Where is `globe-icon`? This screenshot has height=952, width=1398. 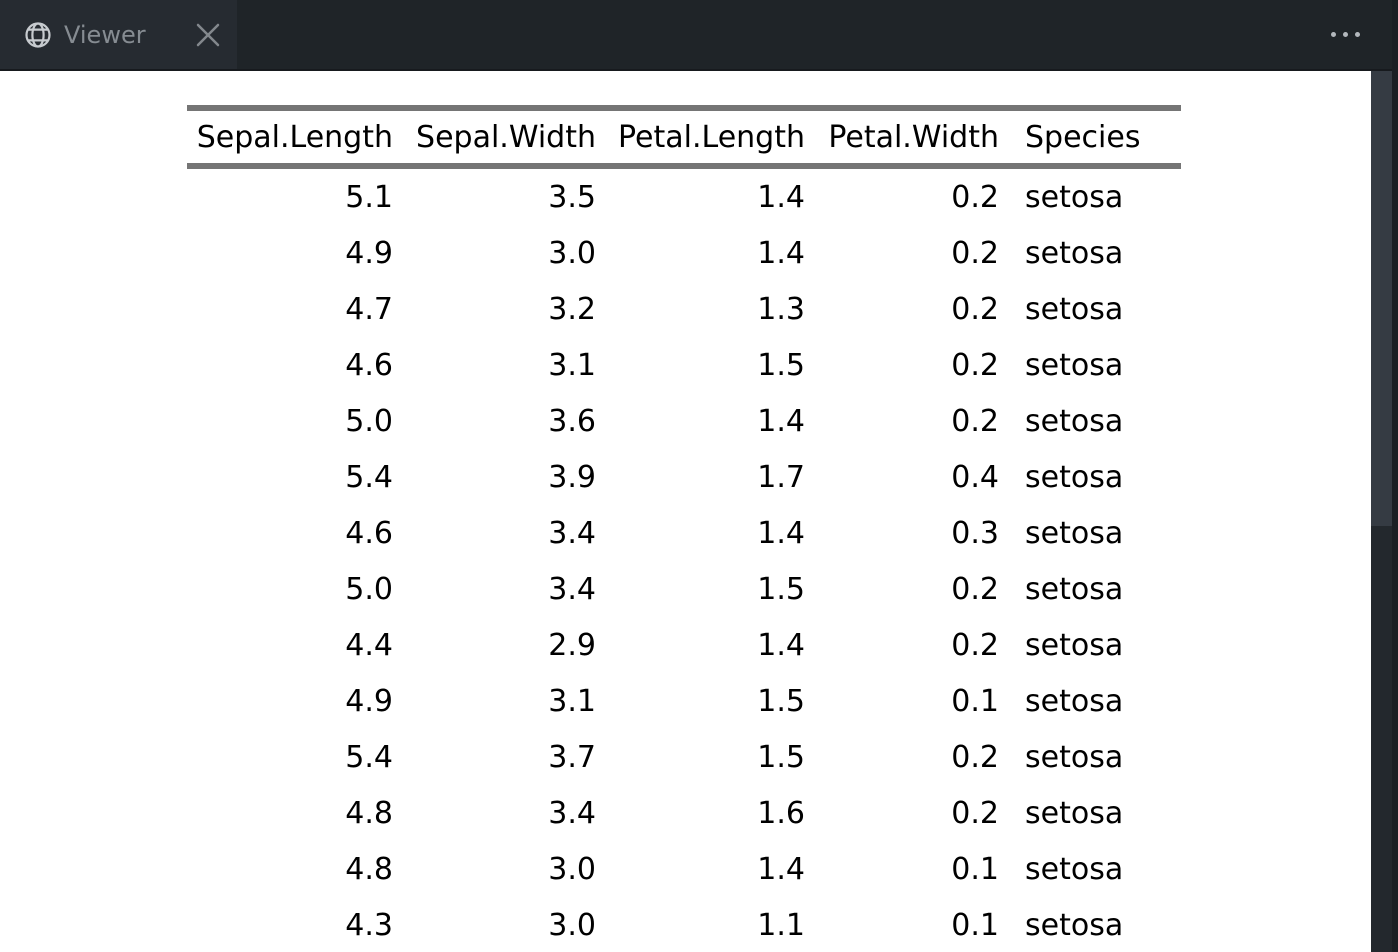 globe-icon is located at coordinates (38, 35).